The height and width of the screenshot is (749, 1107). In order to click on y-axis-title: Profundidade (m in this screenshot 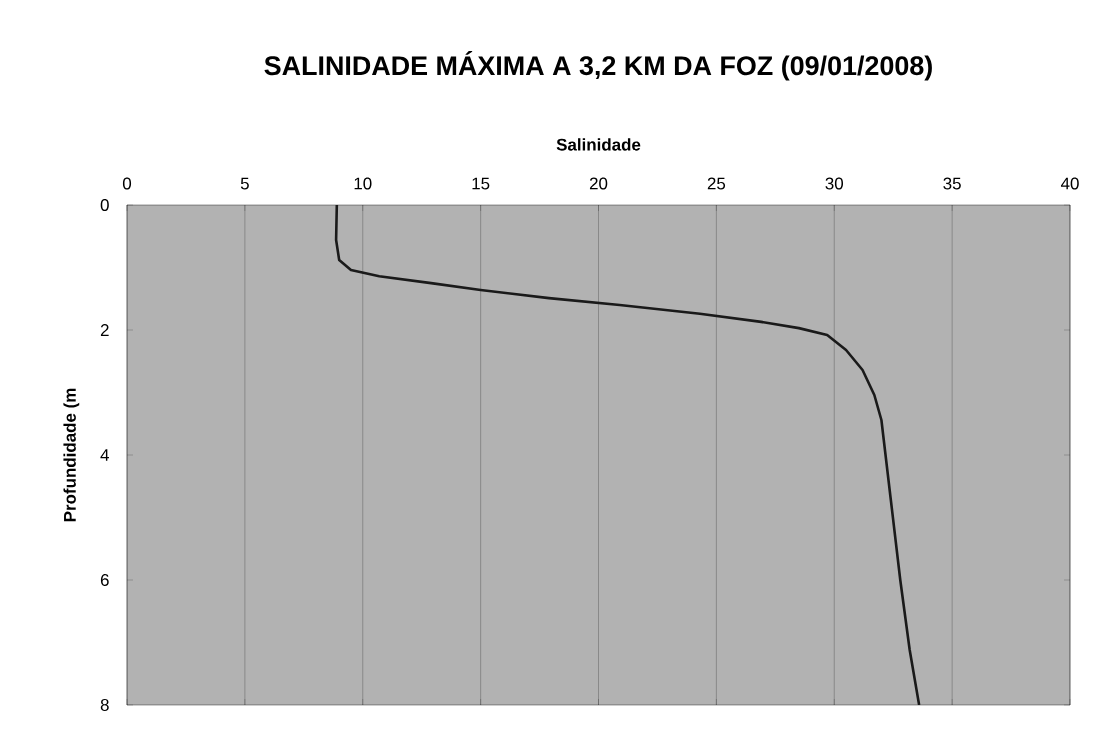, I will do `click(71, 455)`.